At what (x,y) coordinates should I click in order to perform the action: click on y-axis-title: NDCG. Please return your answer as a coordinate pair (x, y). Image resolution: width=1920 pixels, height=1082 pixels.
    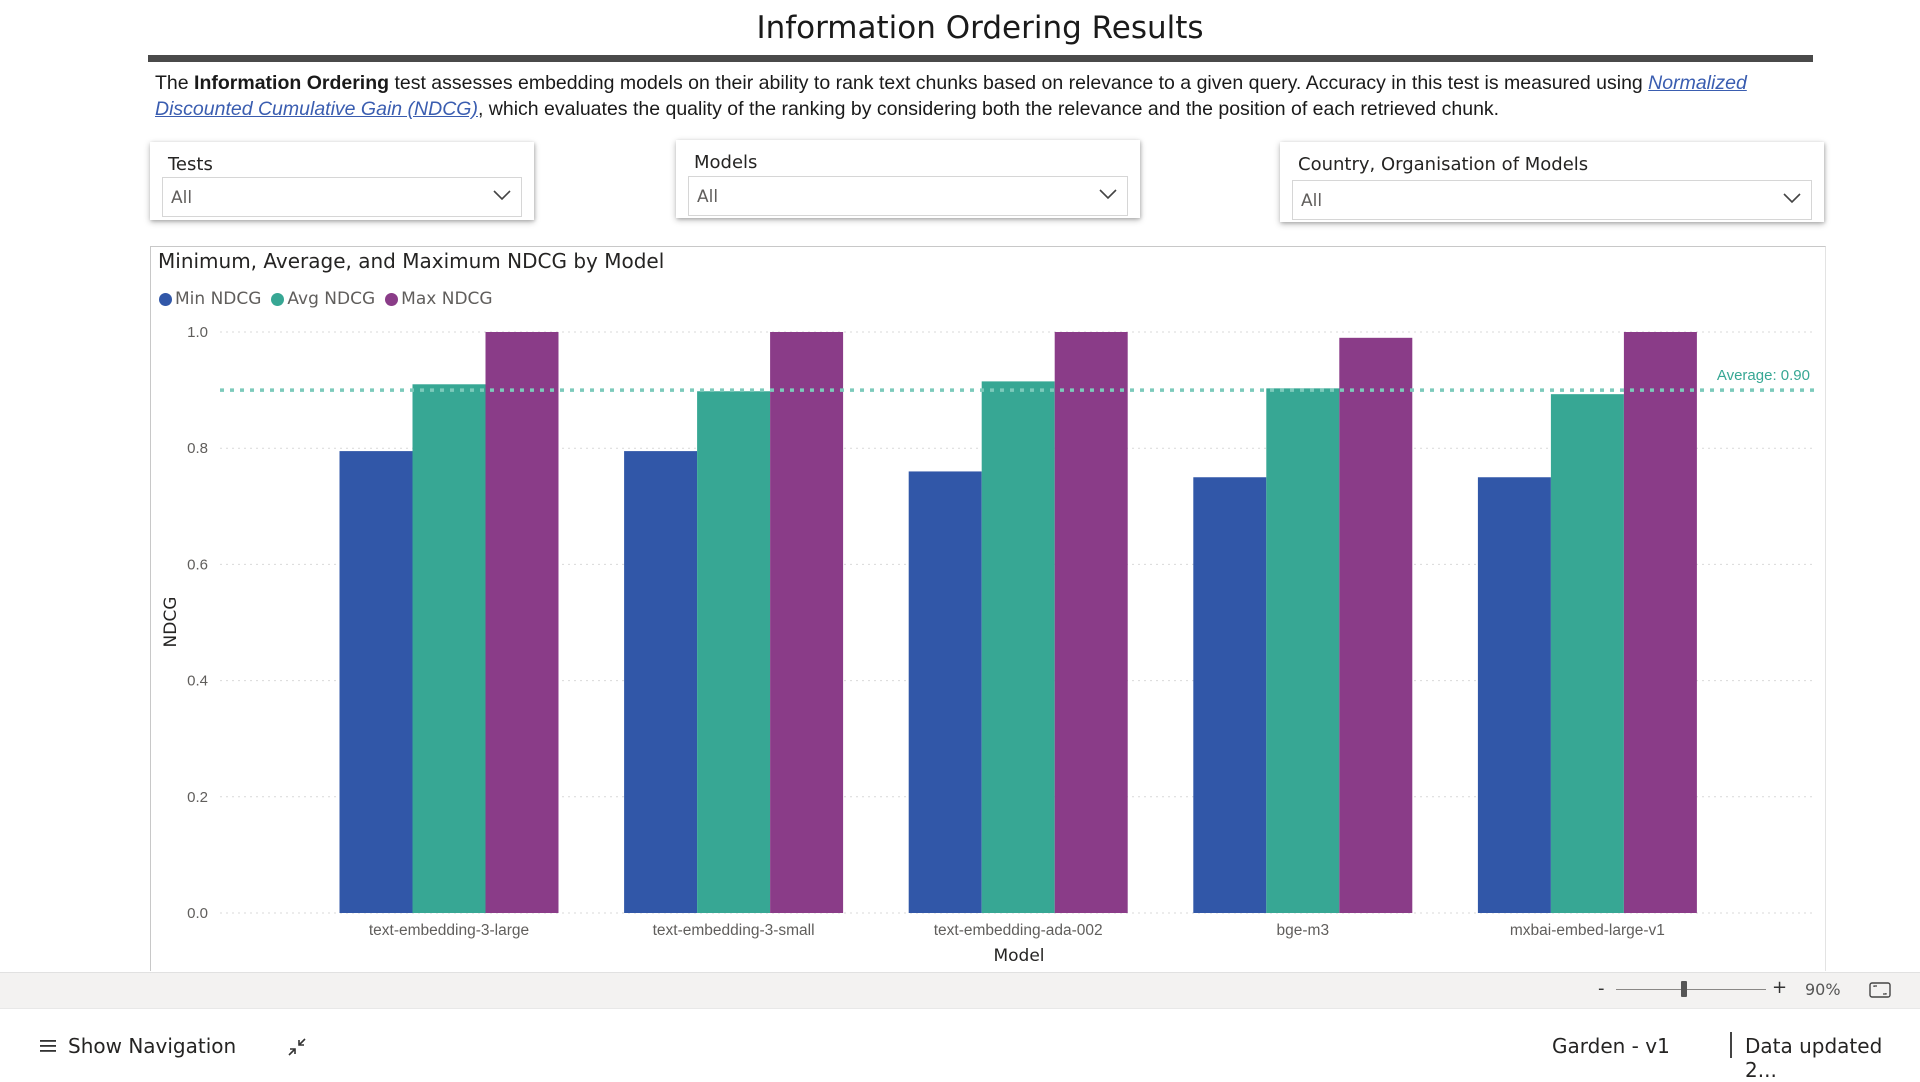
    Looking at the image, I should click on (171, 622).